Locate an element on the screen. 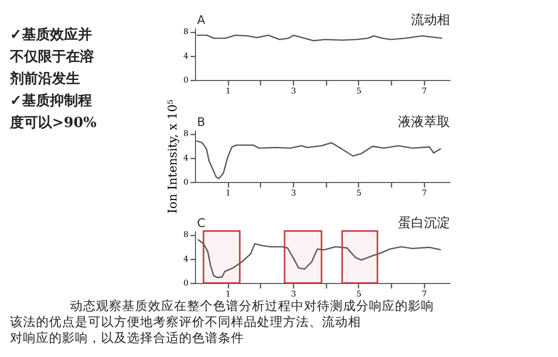 This screenshot has height=357, width=558. text: B is located at coordinates (201, 122).